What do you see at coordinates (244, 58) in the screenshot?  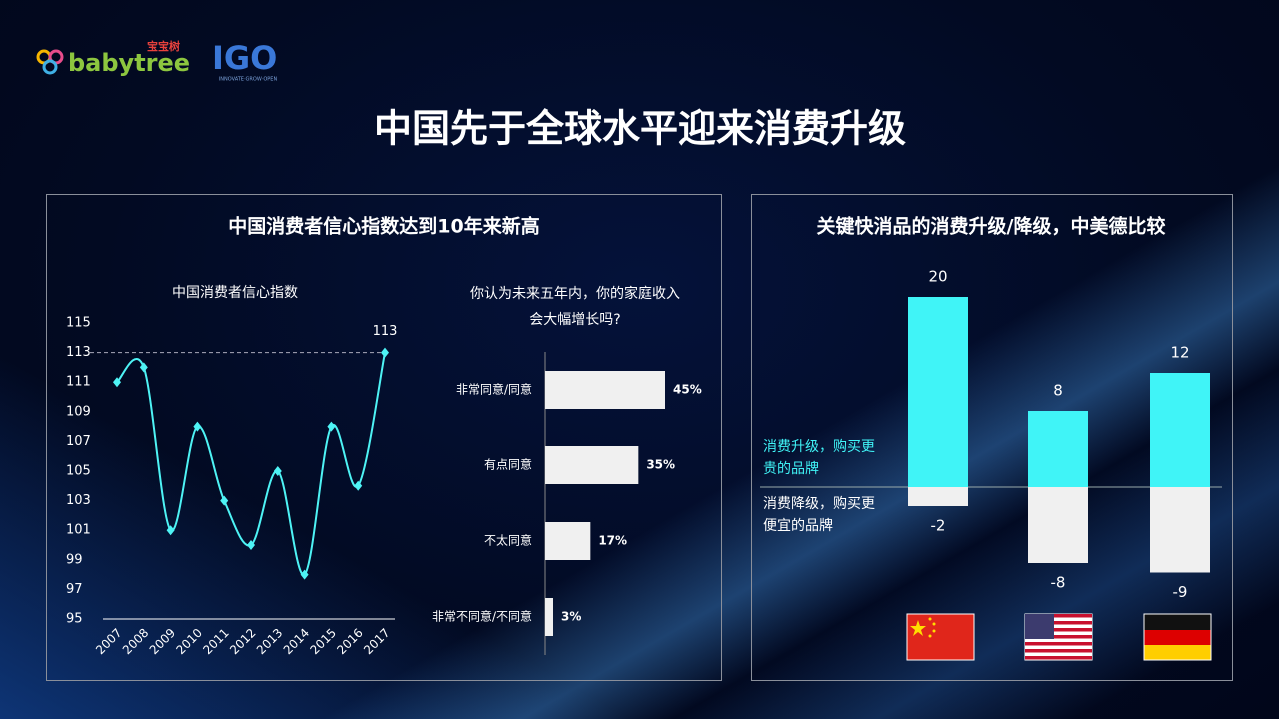 I see `logo-text: IGO` at bounding box center [244, 58].